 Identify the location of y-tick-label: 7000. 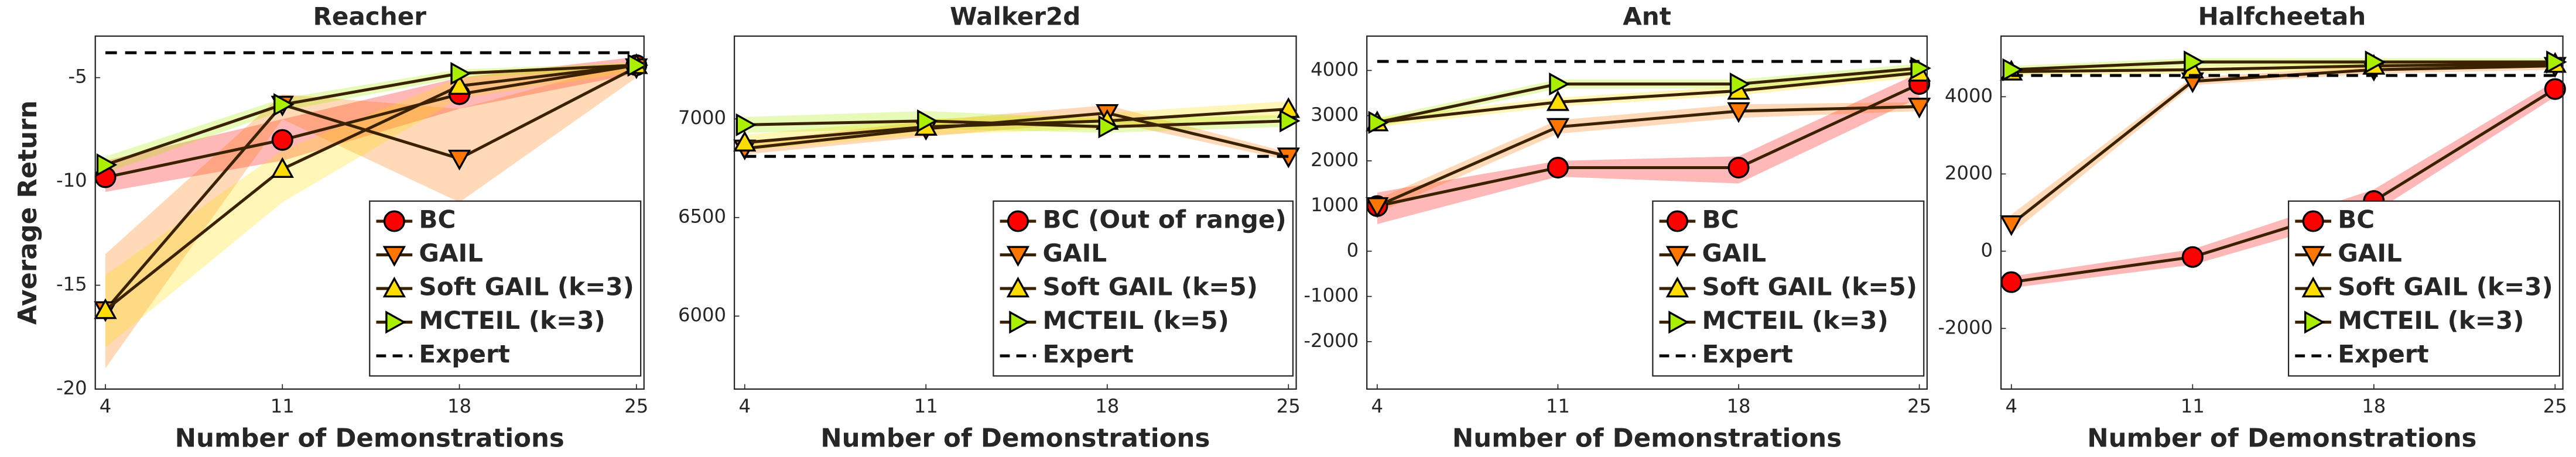
(702, 117).